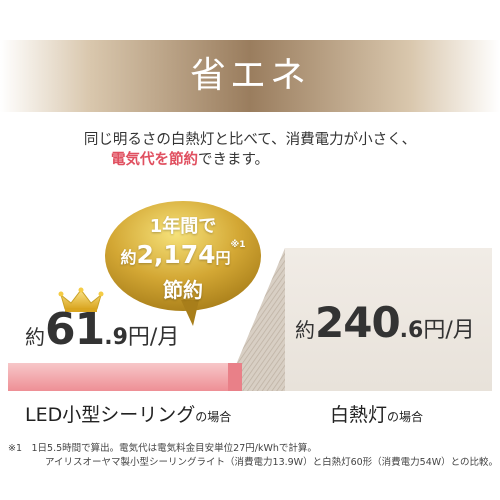 Image resolution: width=500 pixels, height=500 pixels. Describe the element at coordinates (235, 377) in the screenshot. I see `led-cost-bar-edge` at that location.